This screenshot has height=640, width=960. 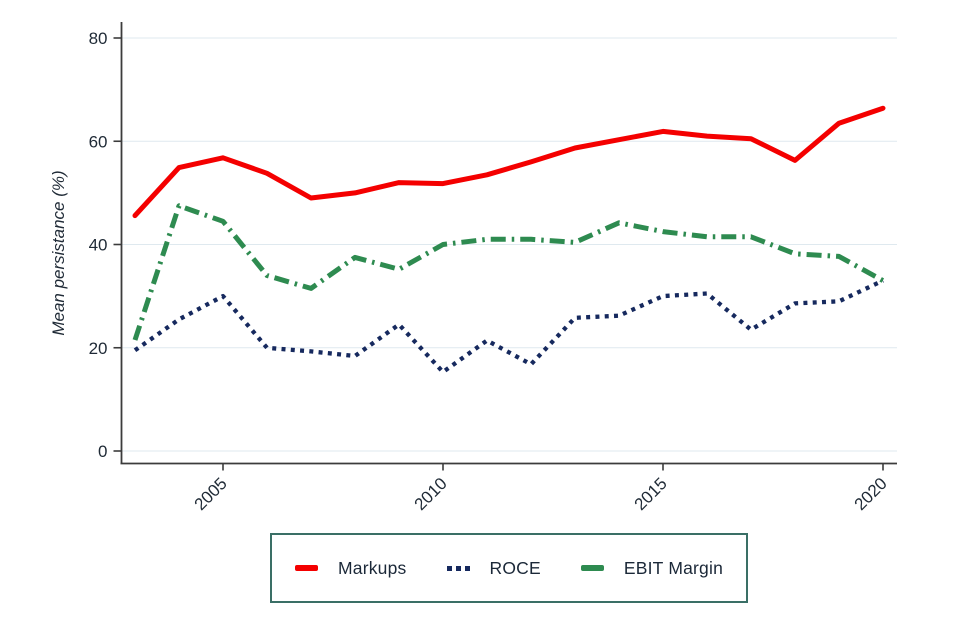 I want to click on y-tick-label-20: 20, so click(x=98, y=348).